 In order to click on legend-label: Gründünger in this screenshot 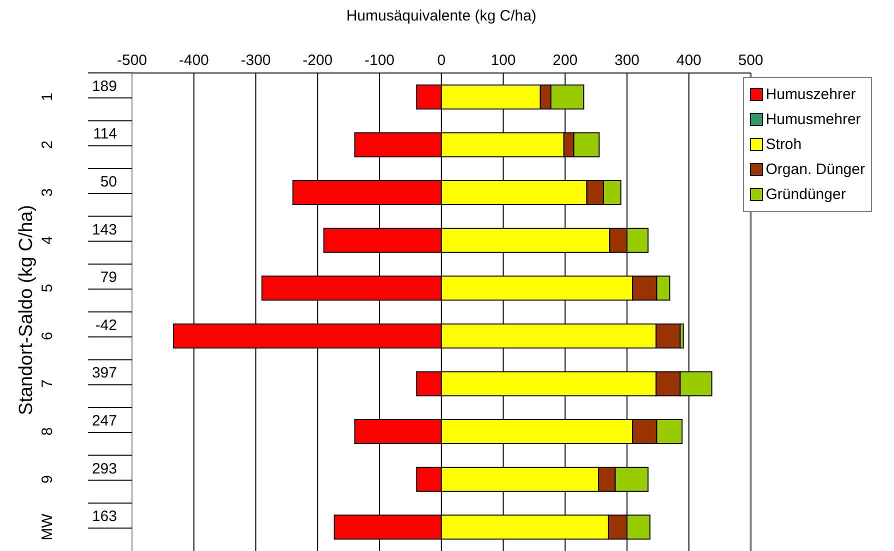, I will do `click(806, 195)`.